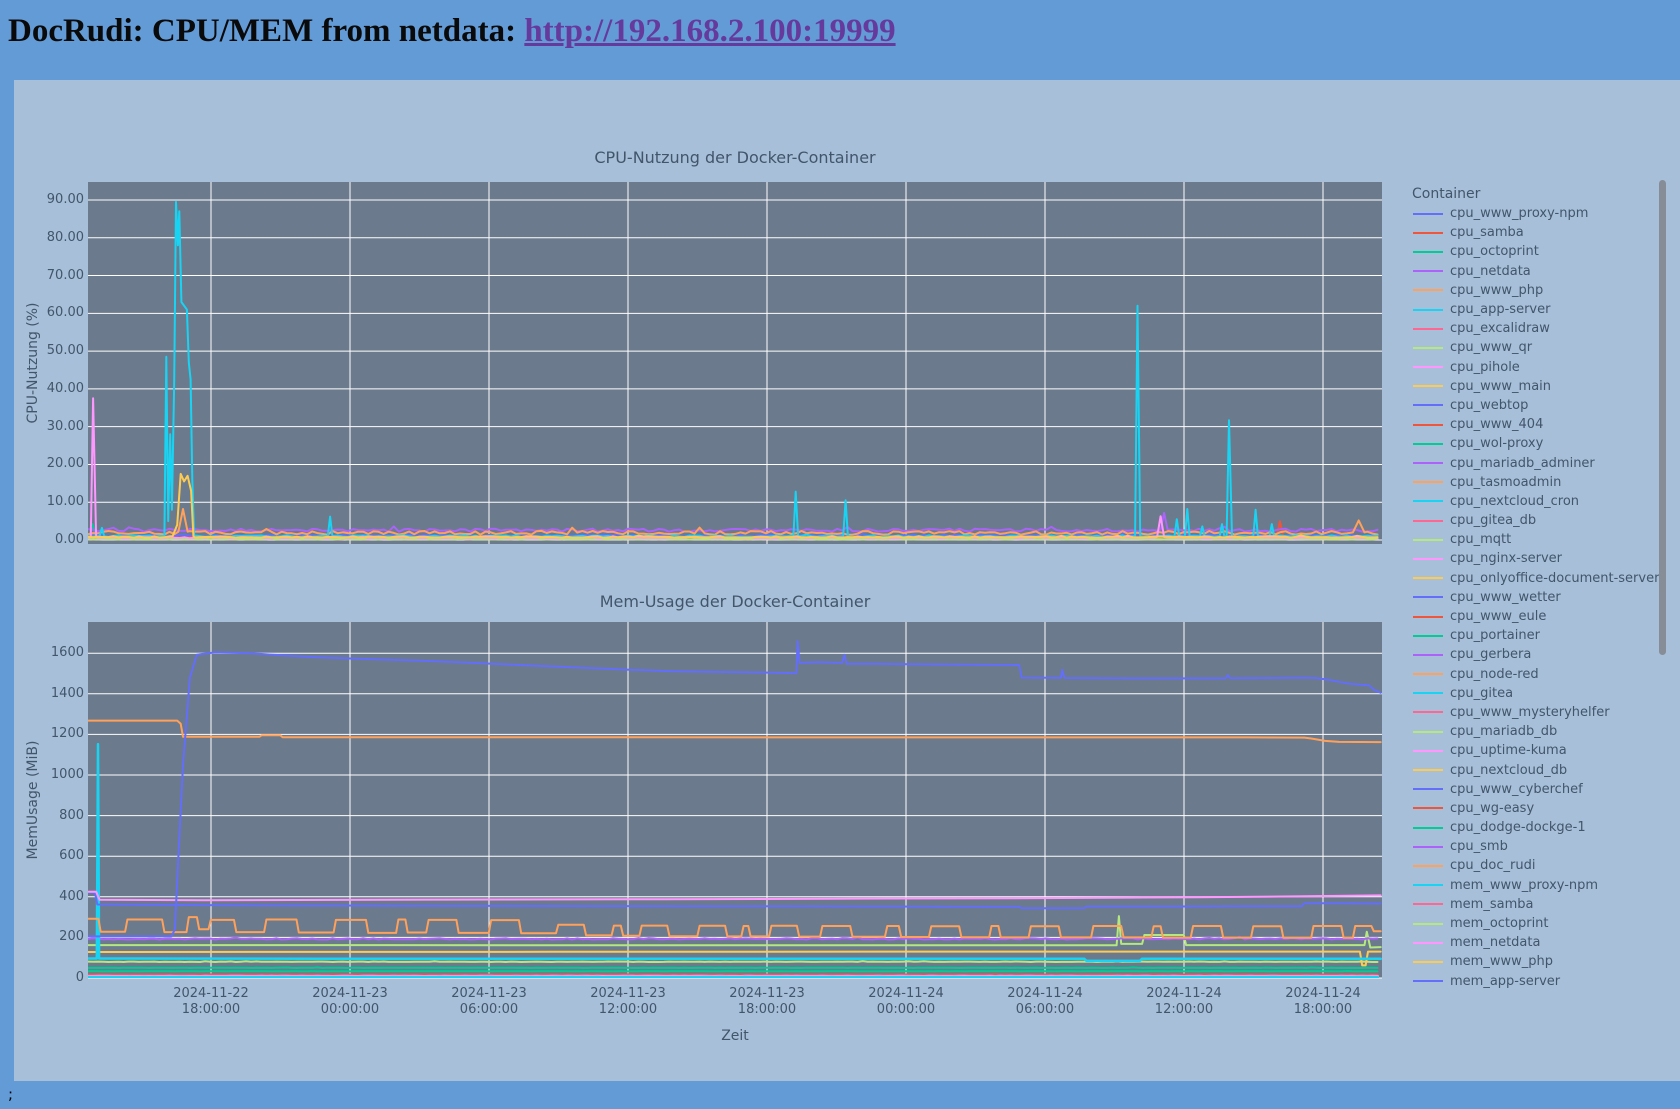 This screenshot has width=1680, height=1109. What do you see at coordinates (1492, 808) in the screenshot?
I see `legend-entry-label: cpu_wg-easy` at bounding box center [1492, 808].